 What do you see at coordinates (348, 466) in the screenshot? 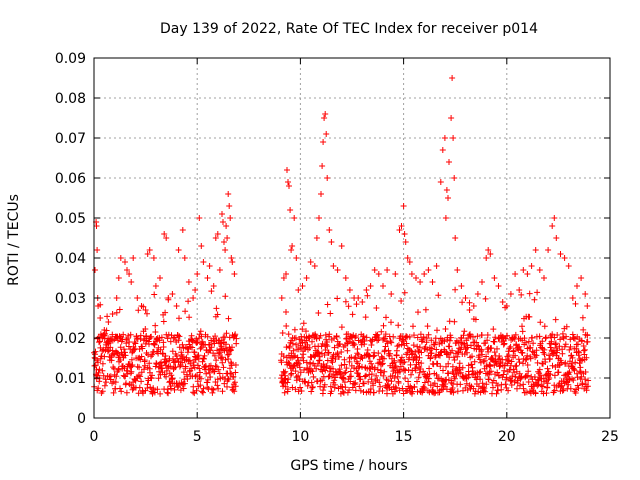
I see `x-axis-label: GPS time / hours` at bounding box center [348, 466].